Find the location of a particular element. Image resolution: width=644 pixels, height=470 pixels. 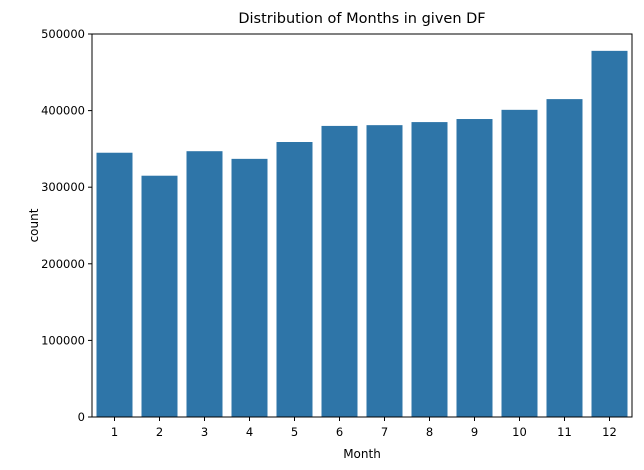

x-tick-label: 7 is located at coordinates (384, 432).